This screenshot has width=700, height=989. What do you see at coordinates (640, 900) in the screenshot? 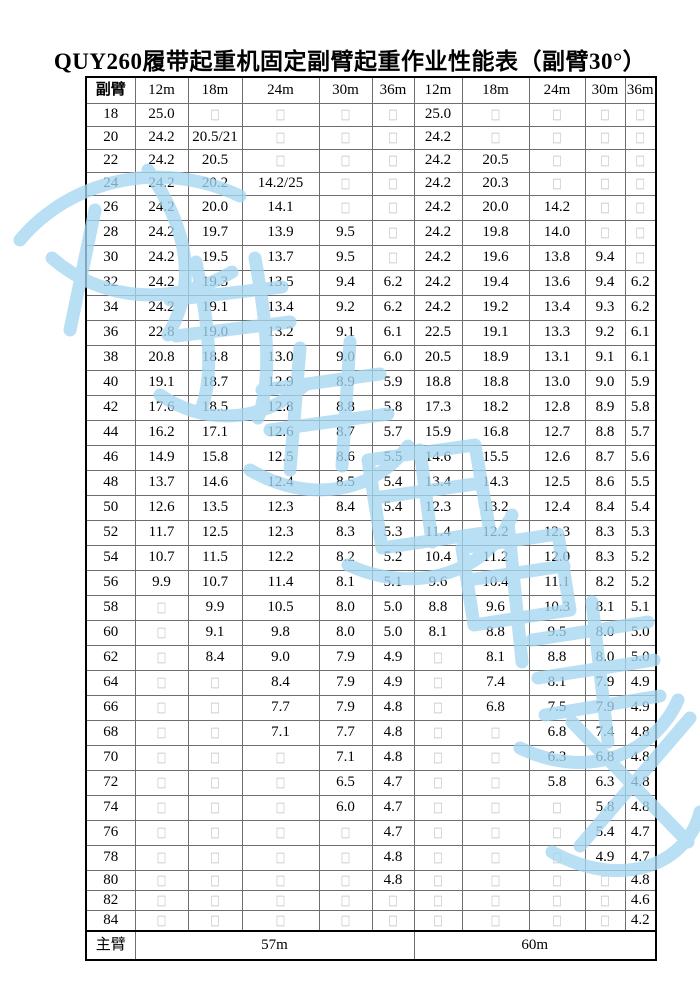
I see `capacity-cell: 4.6` at bounding box center [640, 900].